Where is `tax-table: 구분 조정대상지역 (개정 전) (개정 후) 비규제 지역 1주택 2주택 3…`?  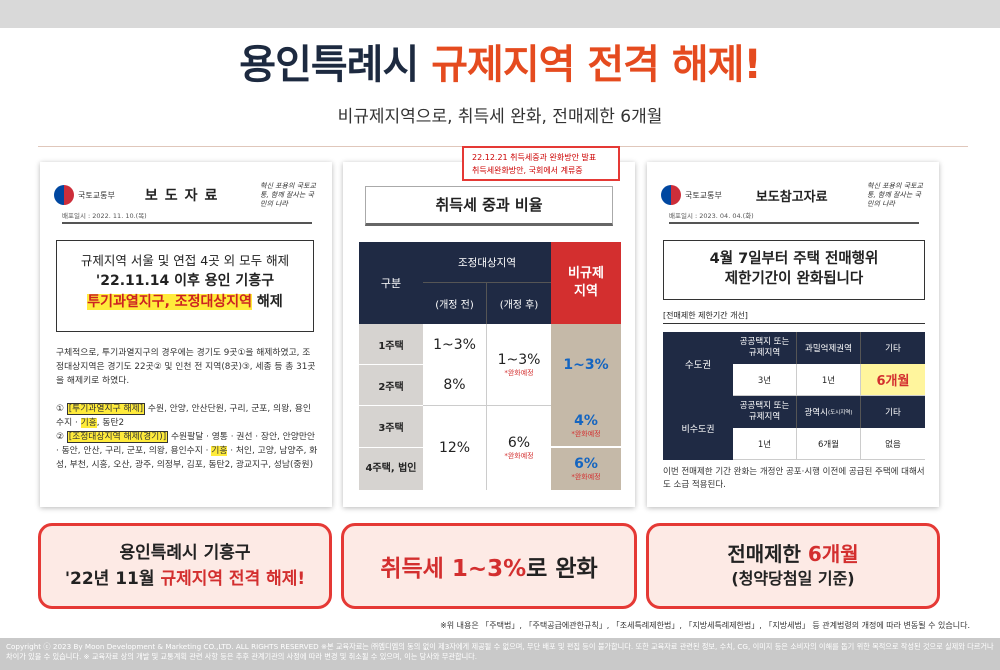 tax-table: 구분 조정대상지역 (개정 전) (개정 후) 비규제 지역 1주택 2주택 3… is located at coordinates (490, 366).